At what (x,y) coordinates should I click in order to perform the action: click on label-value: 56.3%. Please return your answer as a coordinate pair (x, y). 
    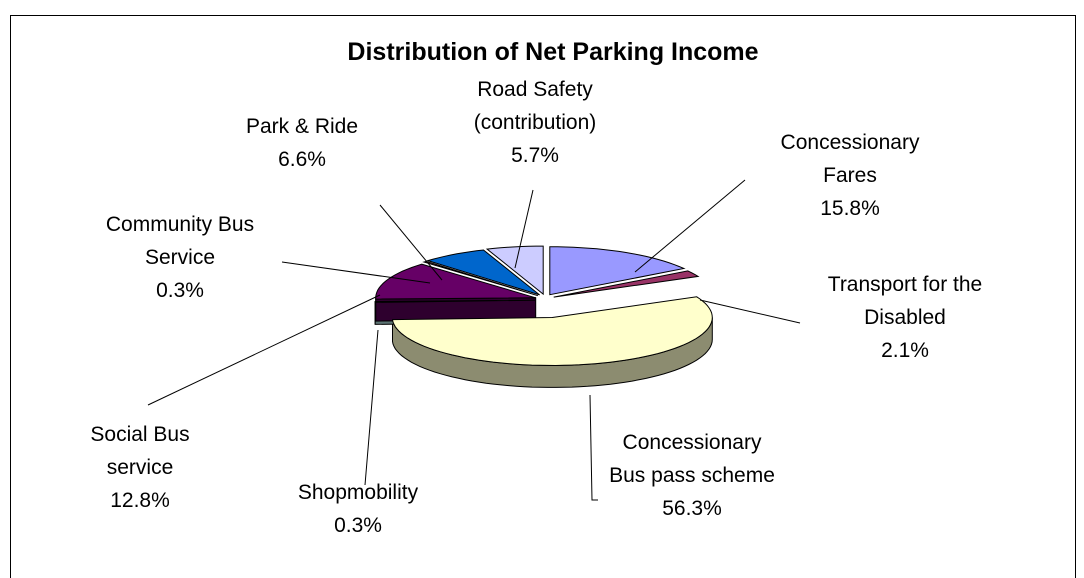
    Looking at the image, I should click on (692, 508).